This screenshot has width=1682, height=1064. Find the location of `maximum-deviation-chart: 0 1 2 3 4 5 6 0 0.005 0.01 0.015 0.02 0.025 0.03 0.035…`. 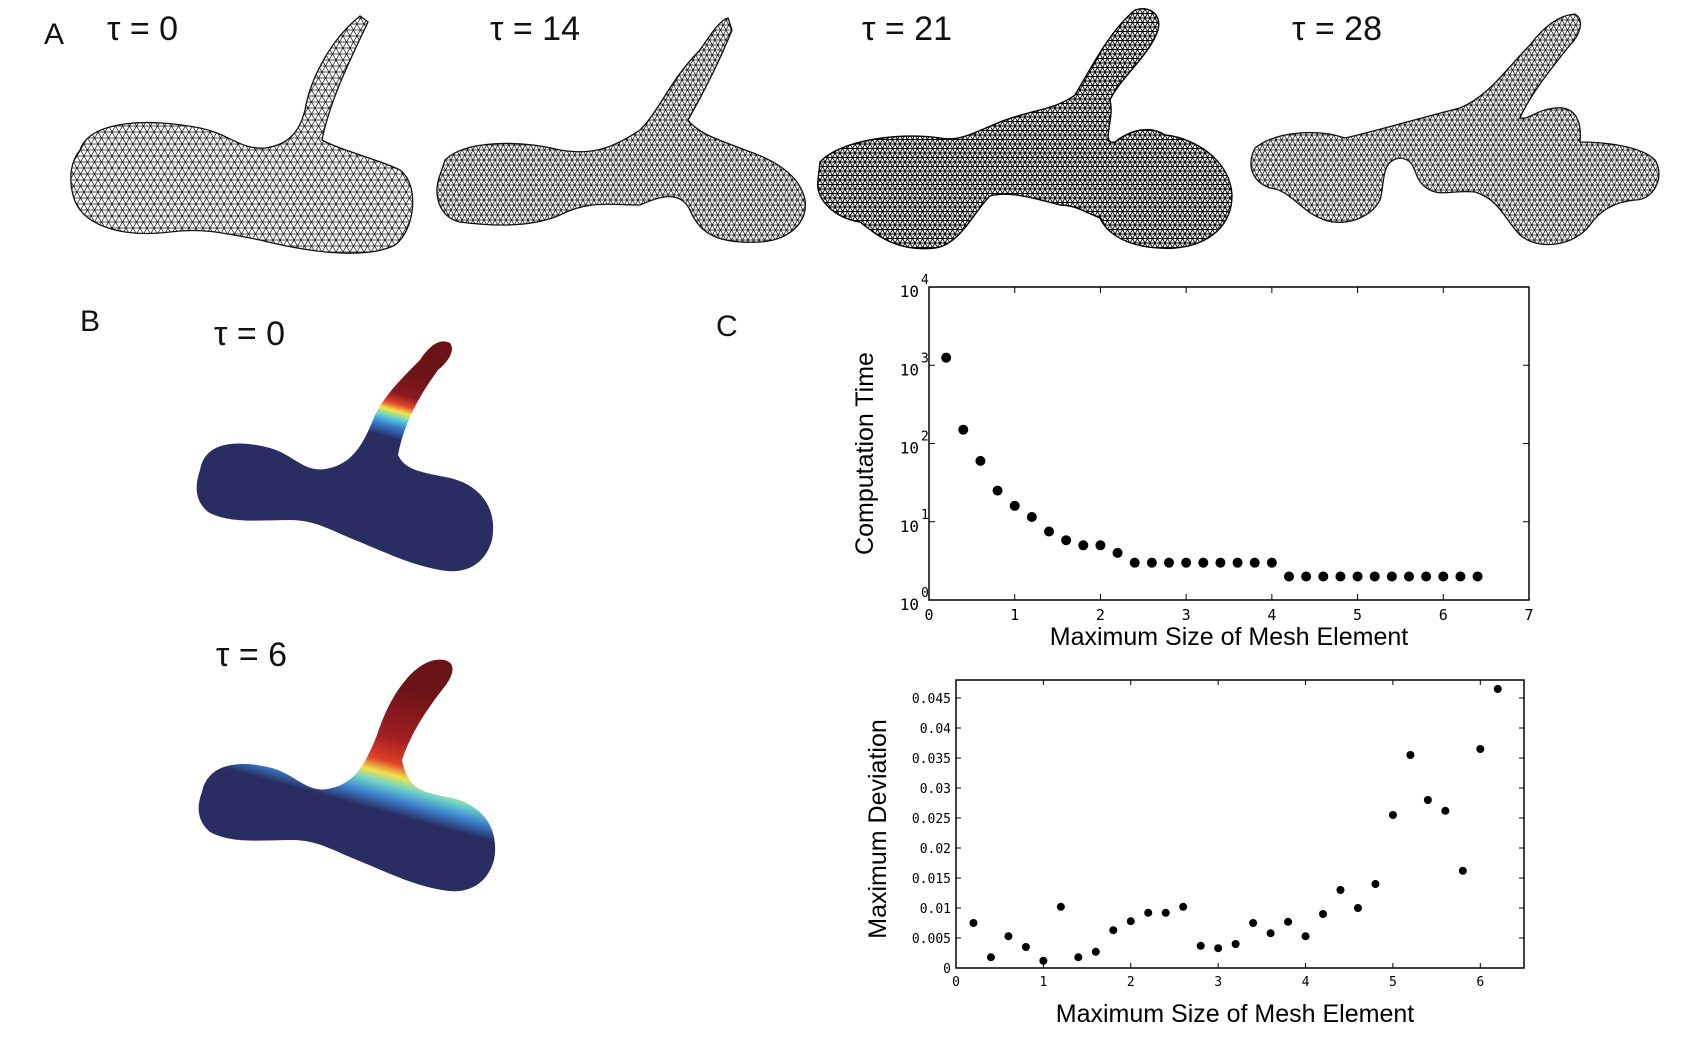

maximum-deviation-chart: 0 1 2 3 4 5 6 0 0.005 0.01 0.015 0.02 0.025 0.03 0.035… is located at coordinates (1194, 853).